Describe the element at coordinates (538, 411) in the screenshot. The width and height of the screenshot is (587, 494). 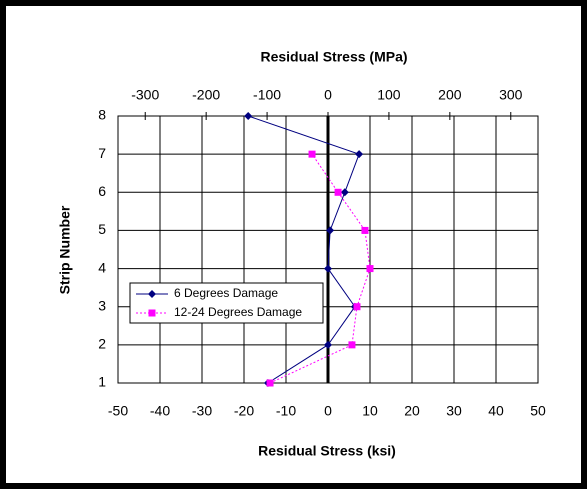
I see `x-tick-label: 50` at that location.